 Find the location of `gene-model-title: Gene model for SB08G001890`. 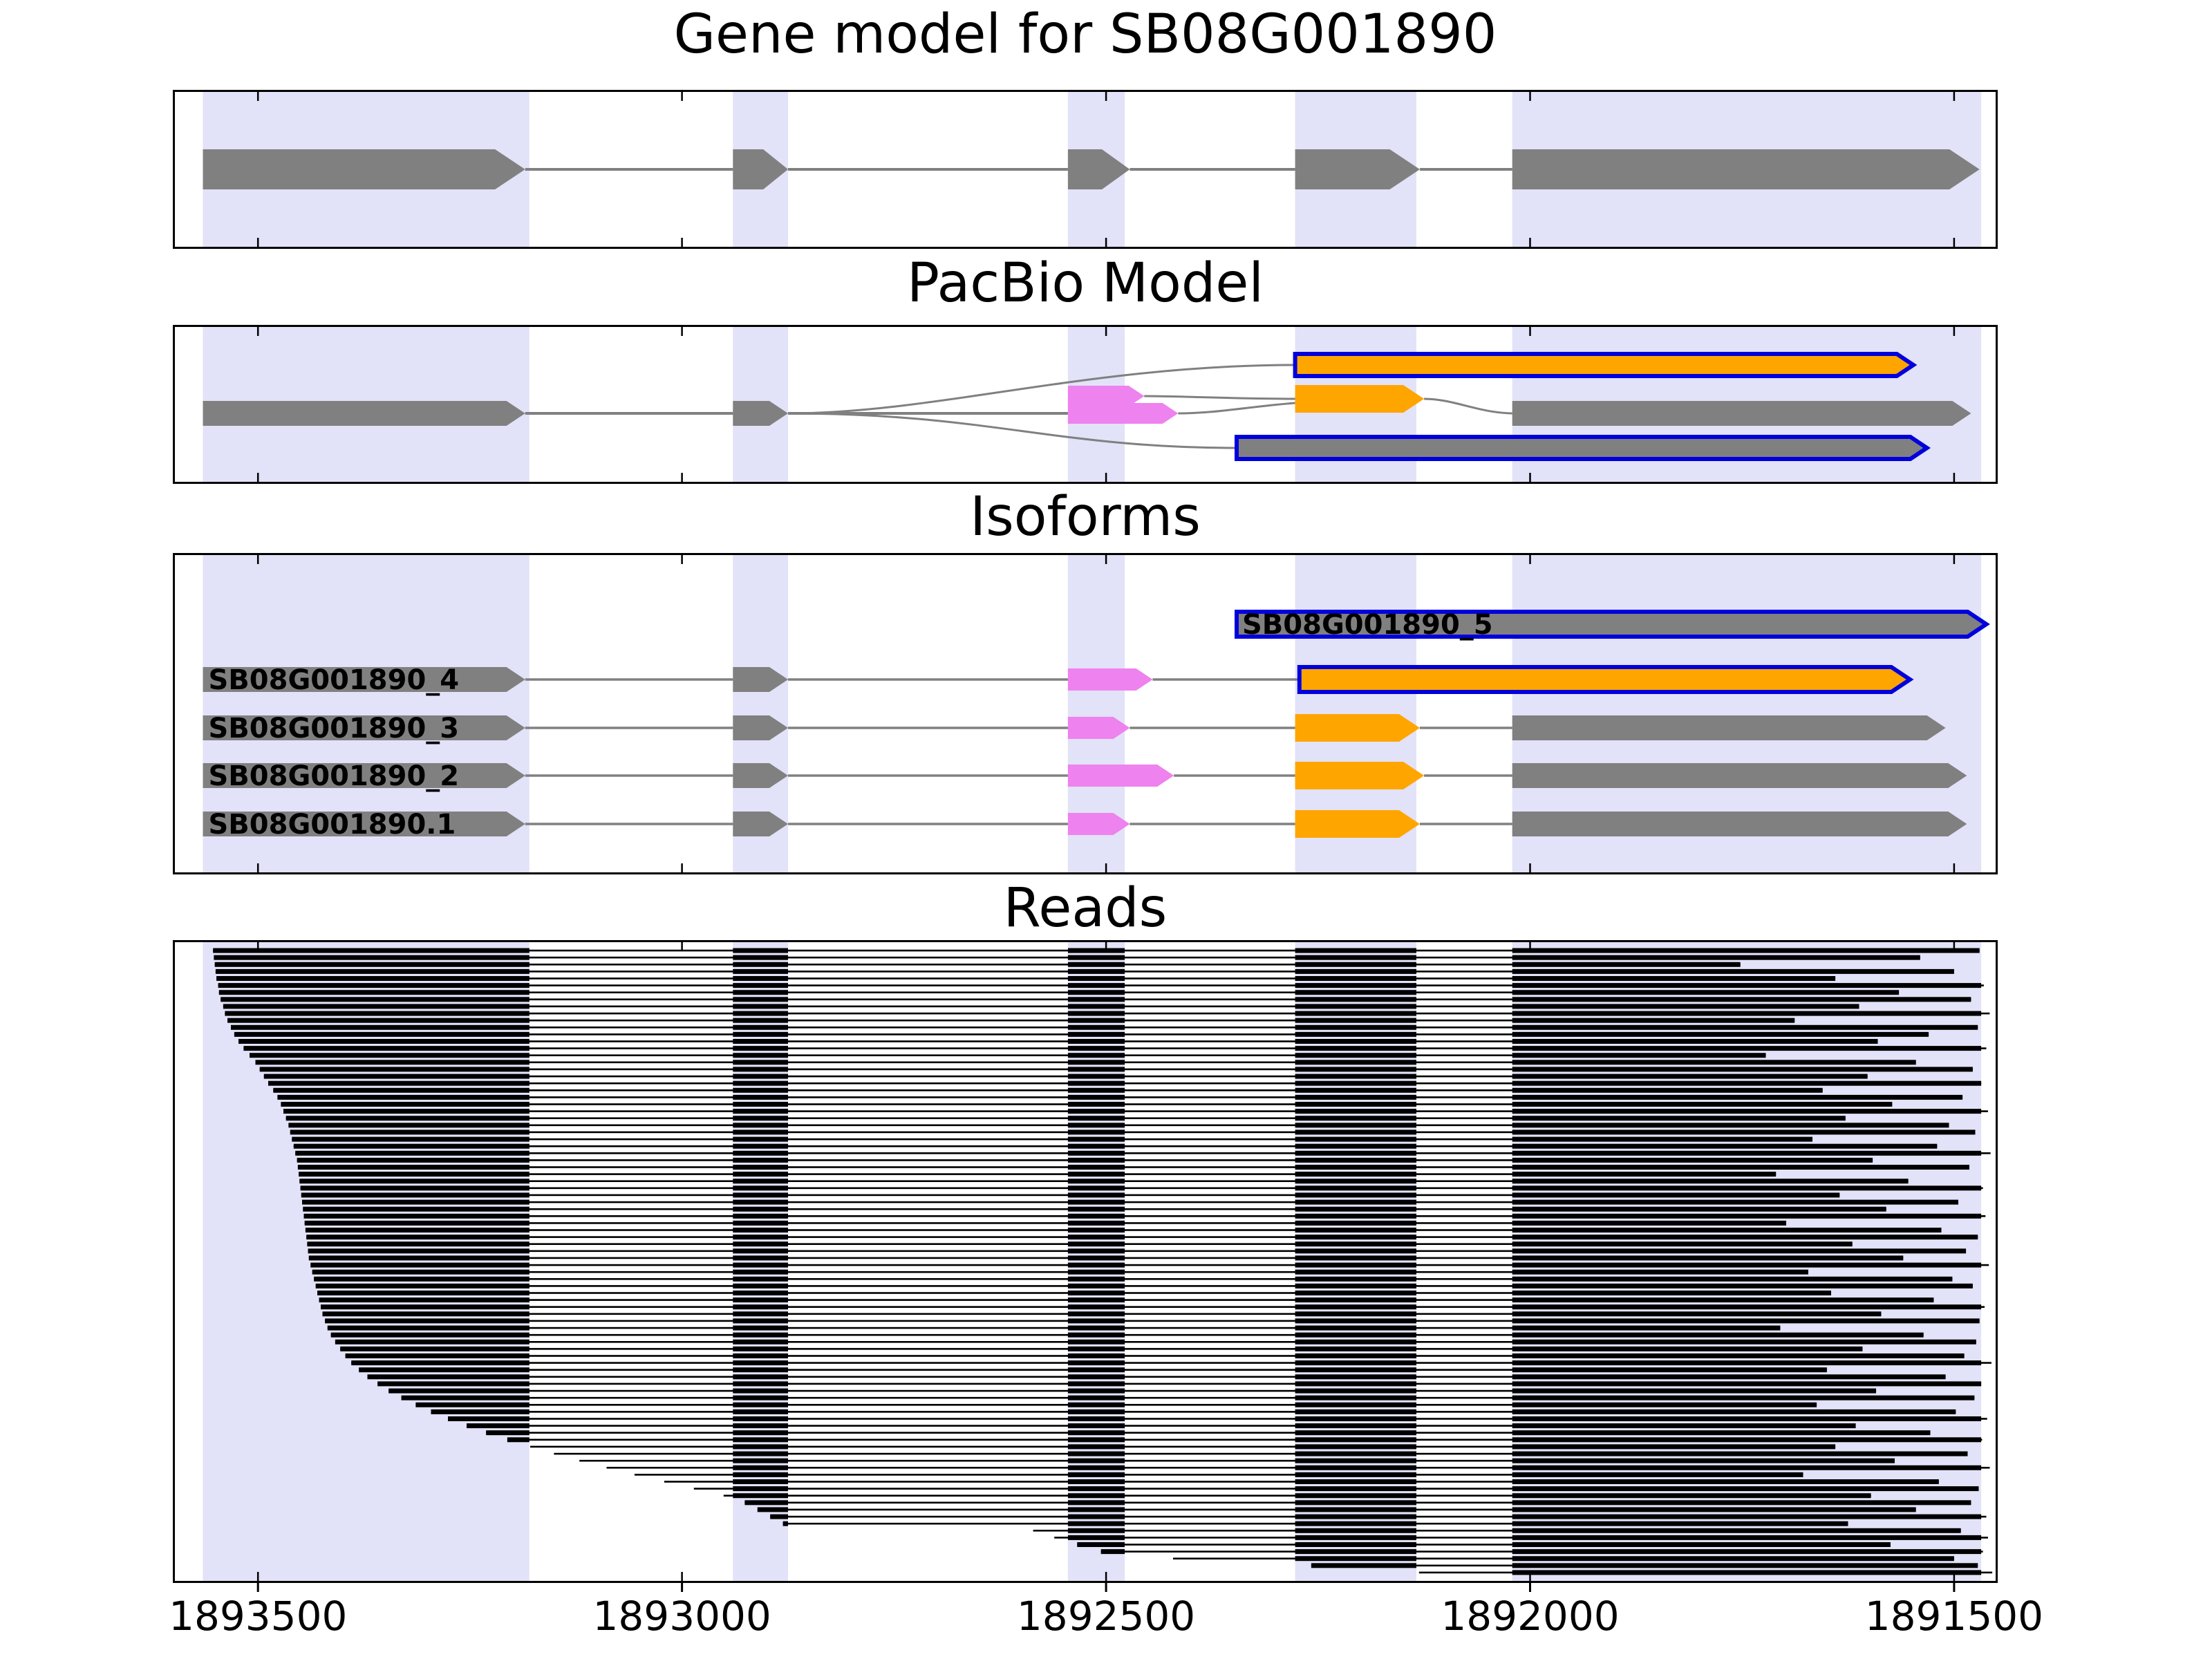

gene-model-title: Gene model for SB08G001890 is located at coordinates (1085, 34).